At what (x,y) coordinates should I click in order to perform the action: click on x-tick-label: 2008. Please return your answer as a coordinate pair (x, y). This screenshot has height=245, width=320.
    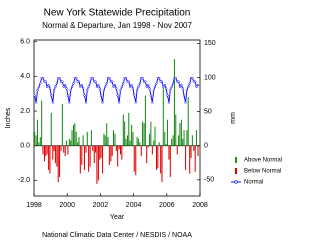
    Looking at the image, I should click on (200, 205).